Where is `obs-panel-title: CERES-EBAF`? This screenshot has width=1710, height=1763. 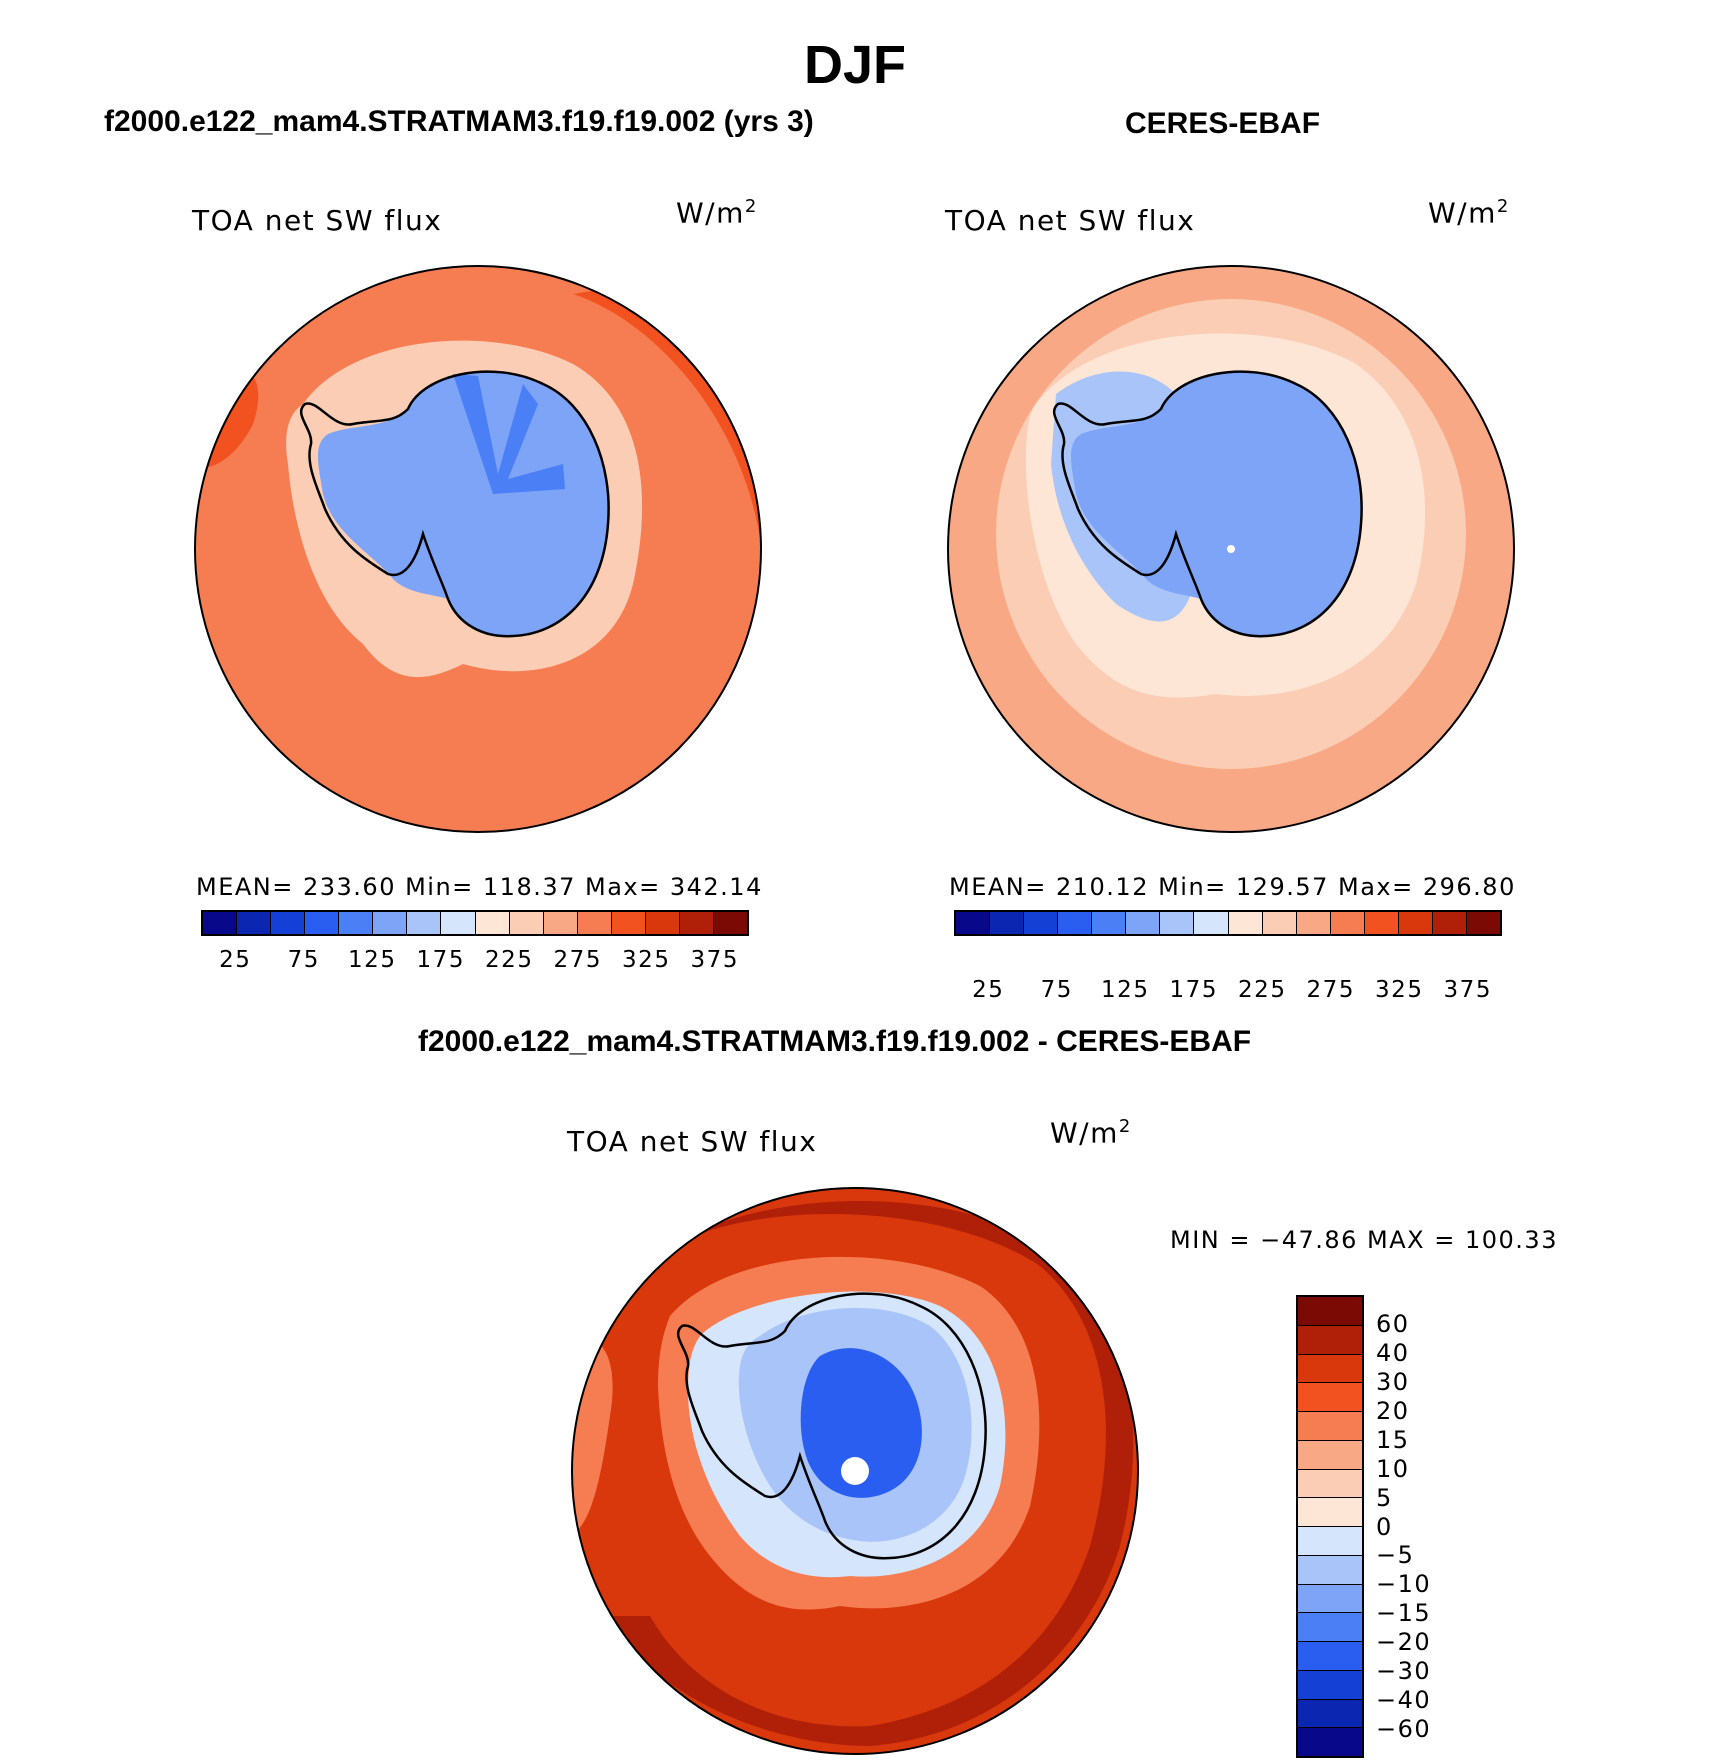 obs-panel-title: CERES-EBAF is located at coordinates (1223, 123).